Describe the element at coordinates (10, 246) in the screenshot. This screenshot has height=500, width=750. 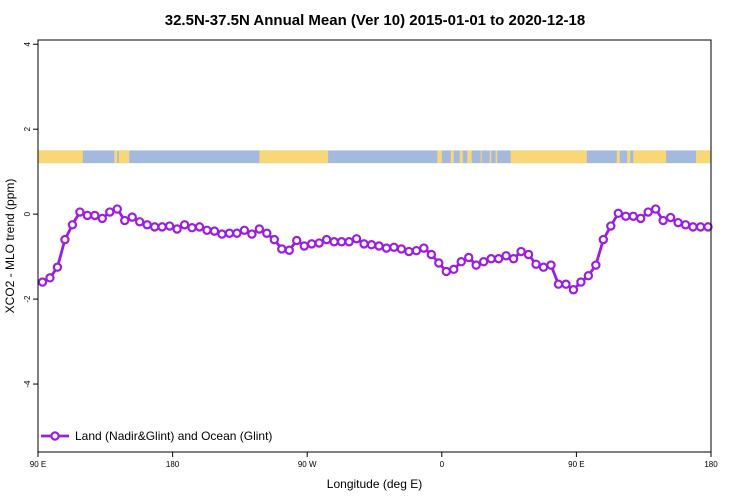
I see `y-axis-label: XCO2 - MLO trend (ppm)` at that location.